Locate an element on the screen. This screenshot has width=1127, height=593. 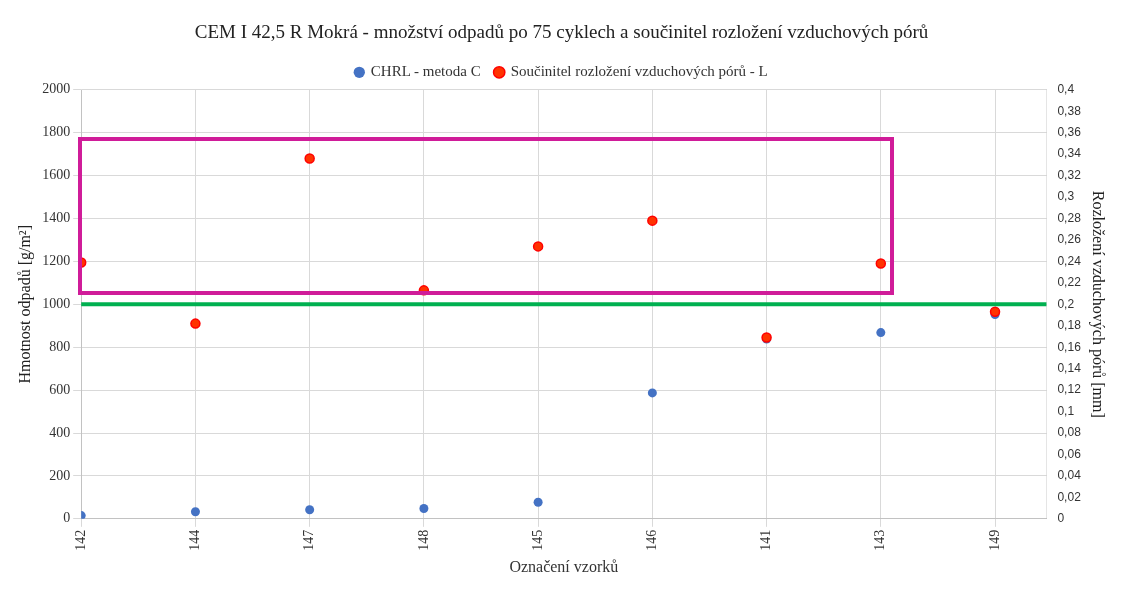
y2-tick-label: 0,04 is located at coordinates (1069, 475).